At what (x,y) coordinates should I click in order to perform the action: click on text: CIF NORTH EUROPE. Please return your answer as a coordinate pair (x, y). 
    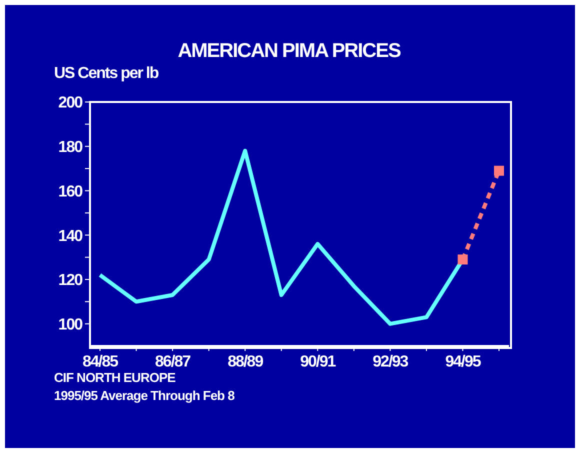
    Looking at the image, I should click on (115, 377).